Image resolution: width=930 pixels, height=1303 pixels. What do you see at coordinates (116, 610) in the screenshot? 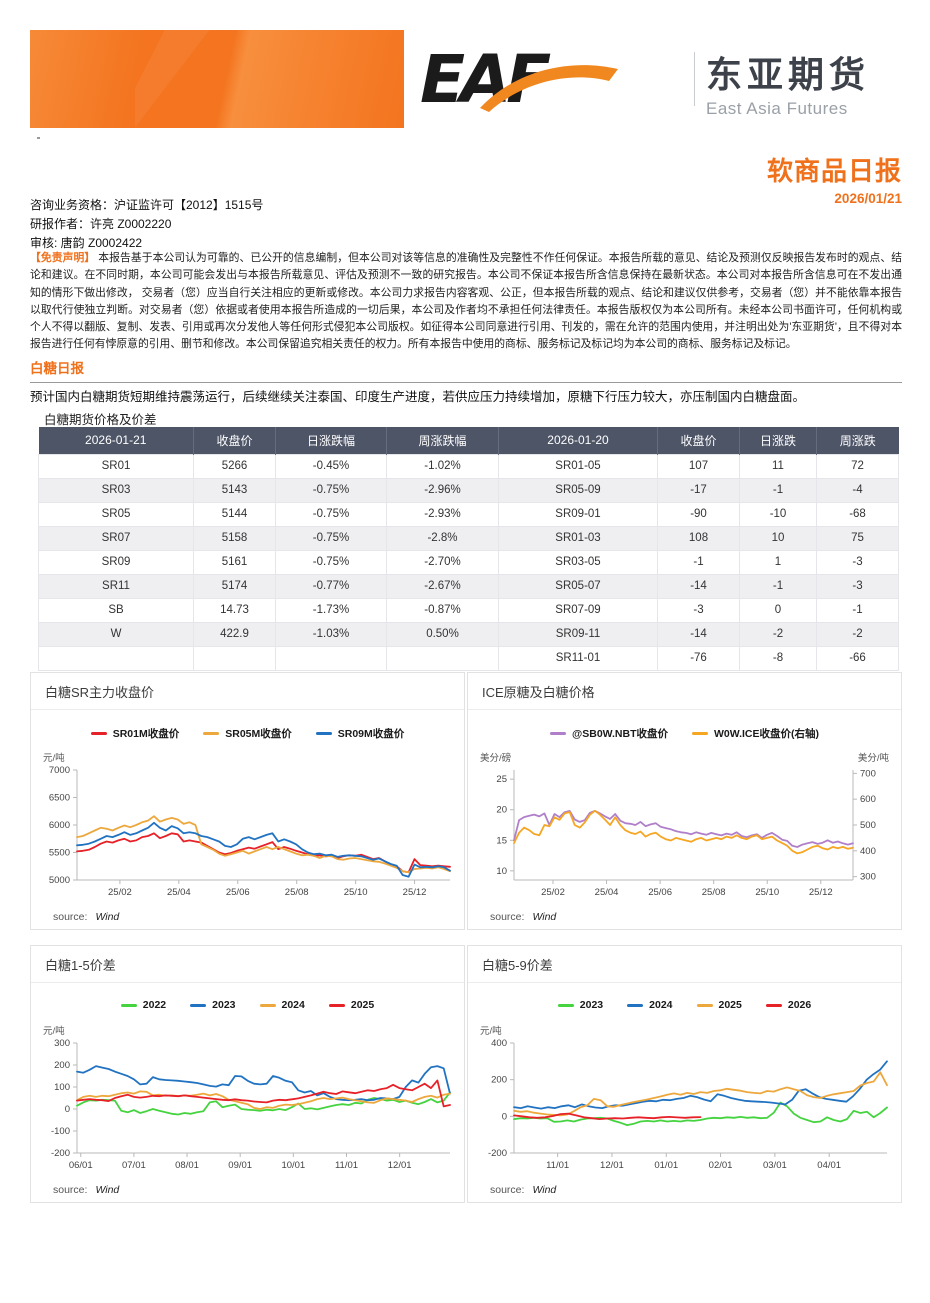
I see `table-cell: SB` at bounding box center [116, 610].